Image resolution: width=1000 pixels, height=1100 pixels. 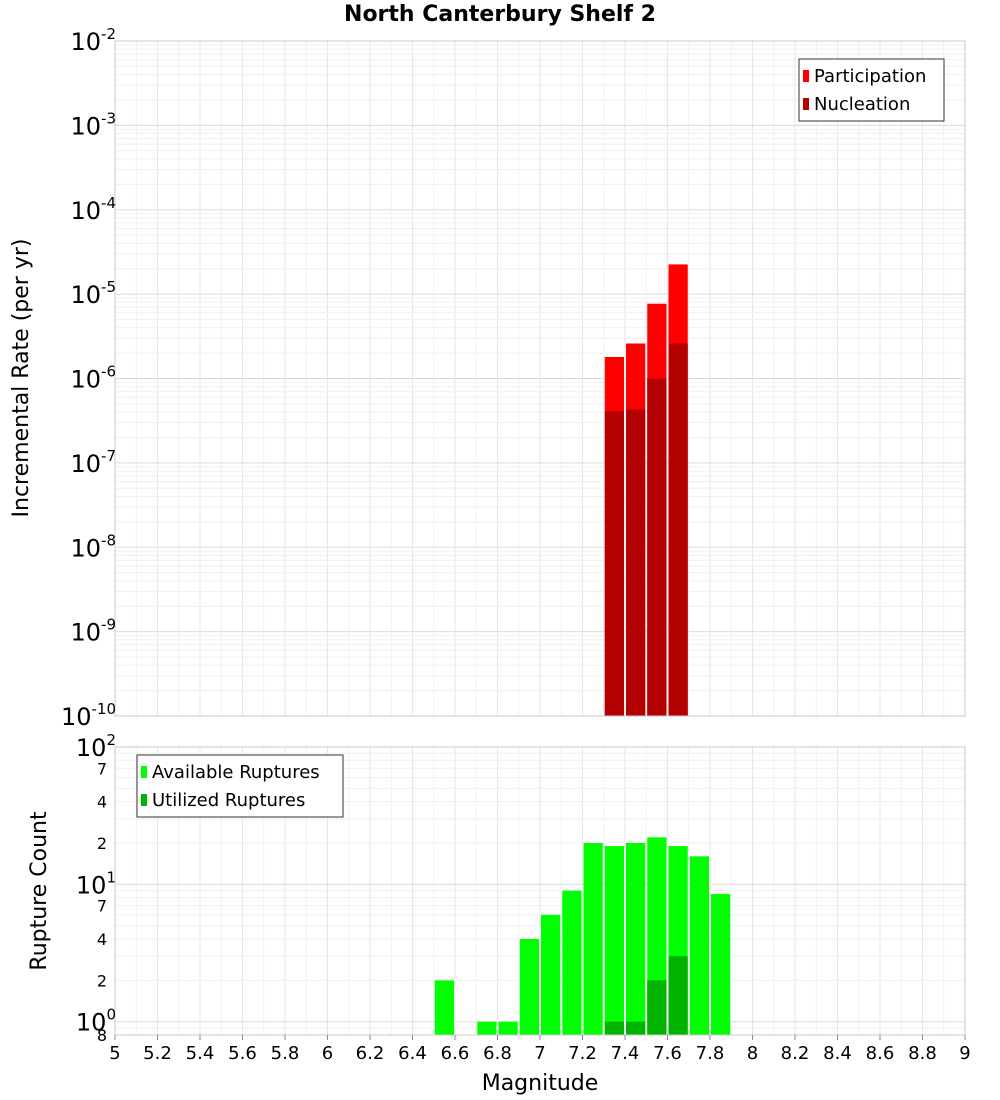 I want to click on legend-label: Participation, so click(x=870, y=76).